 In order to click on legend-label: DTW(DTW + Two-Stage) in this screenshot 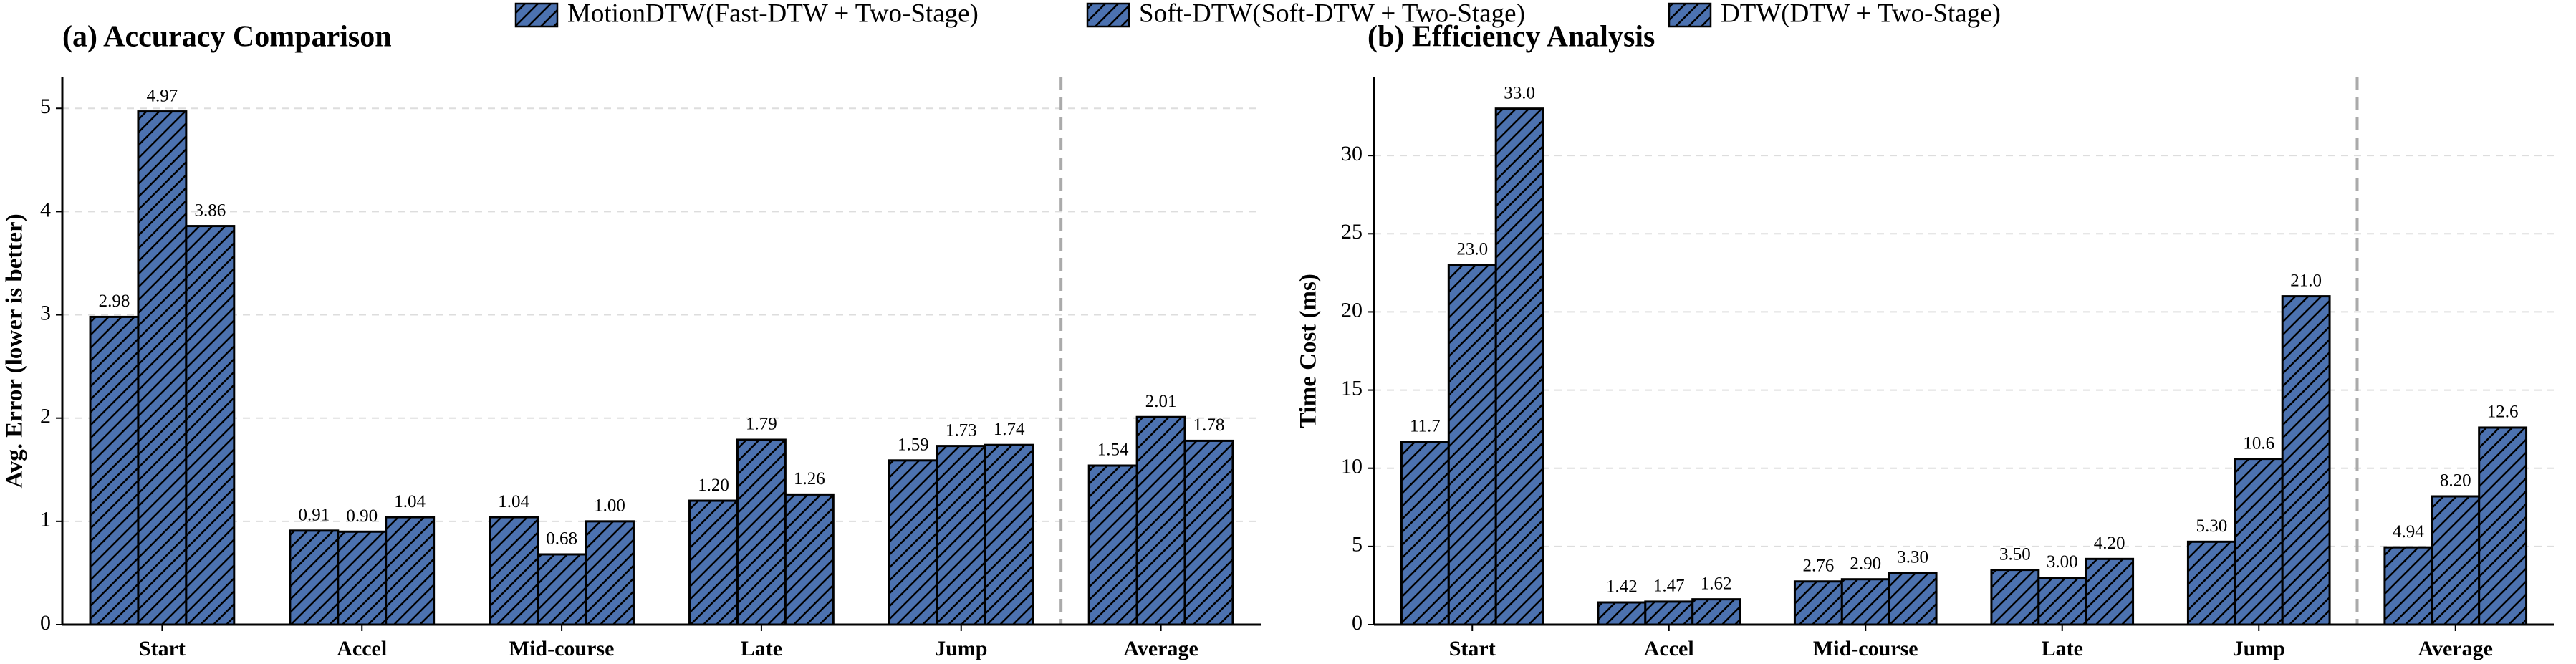, I will do `click(1861, 14)`.